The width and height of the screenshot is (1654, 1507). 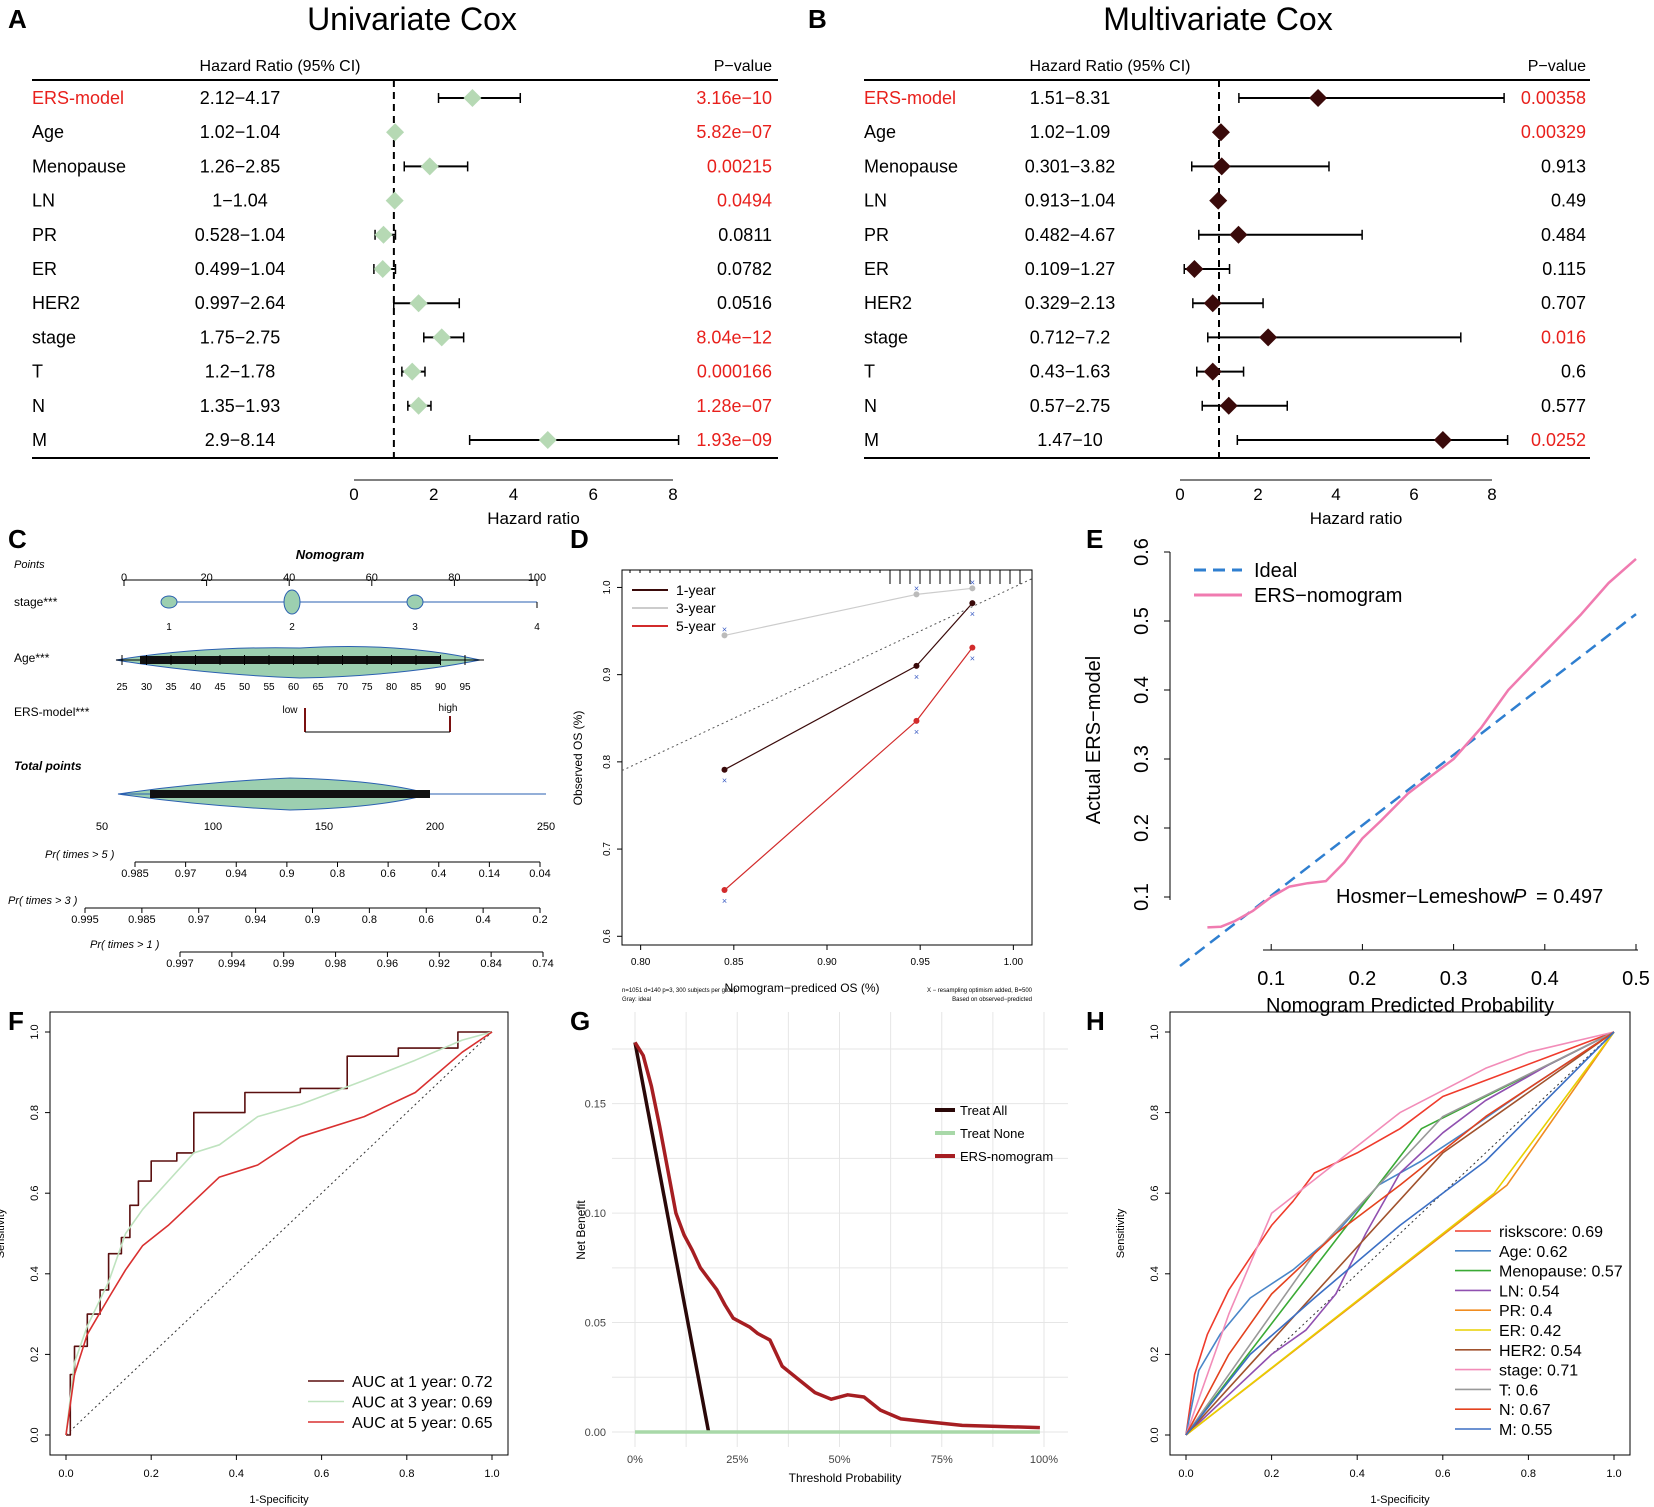 I want to click on hl-y-label: Actual ERS−model, so click(x=1094, y=740).